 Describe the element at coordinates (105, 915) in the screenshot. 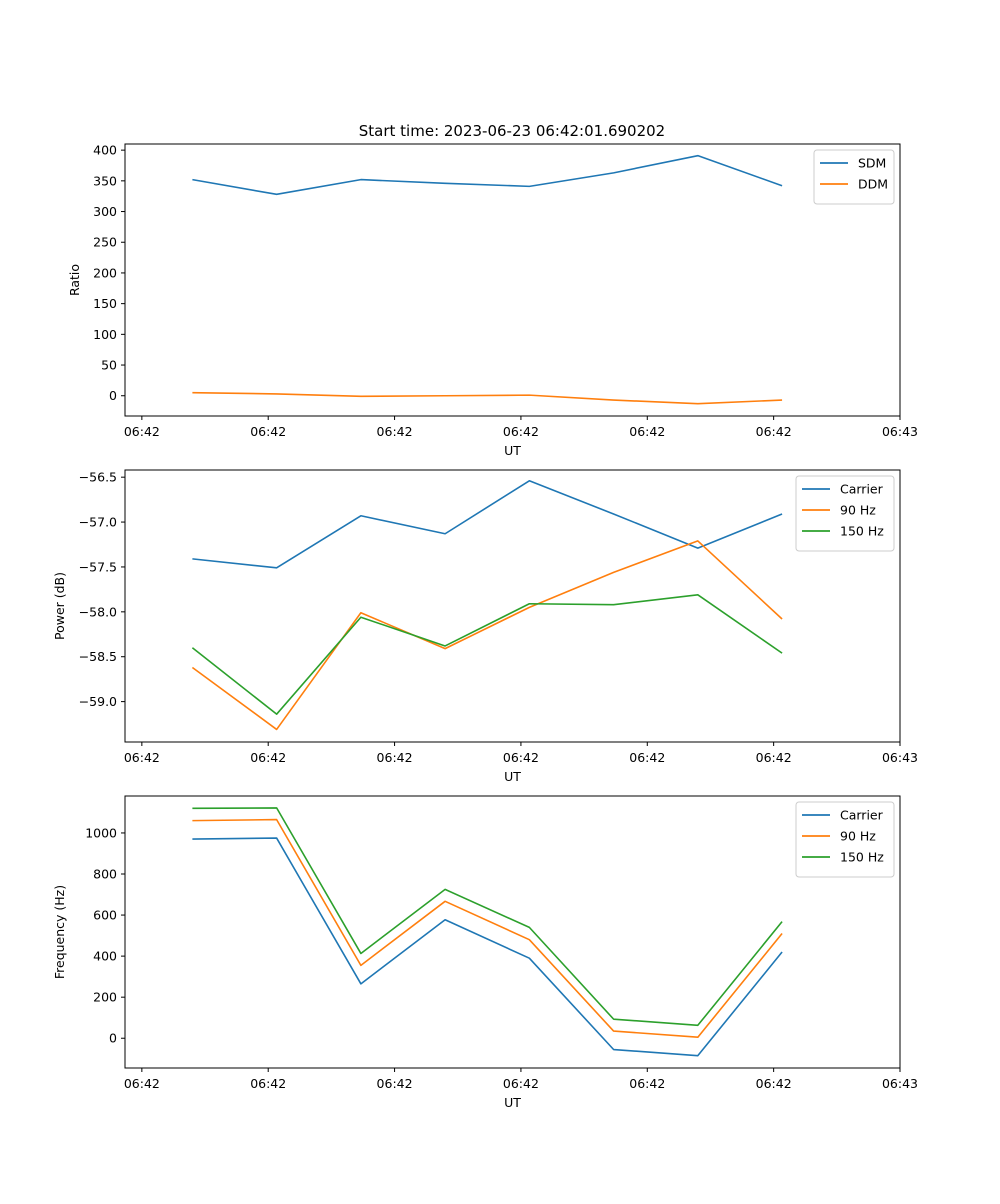

I see `y-tick-label: 600` at that location.